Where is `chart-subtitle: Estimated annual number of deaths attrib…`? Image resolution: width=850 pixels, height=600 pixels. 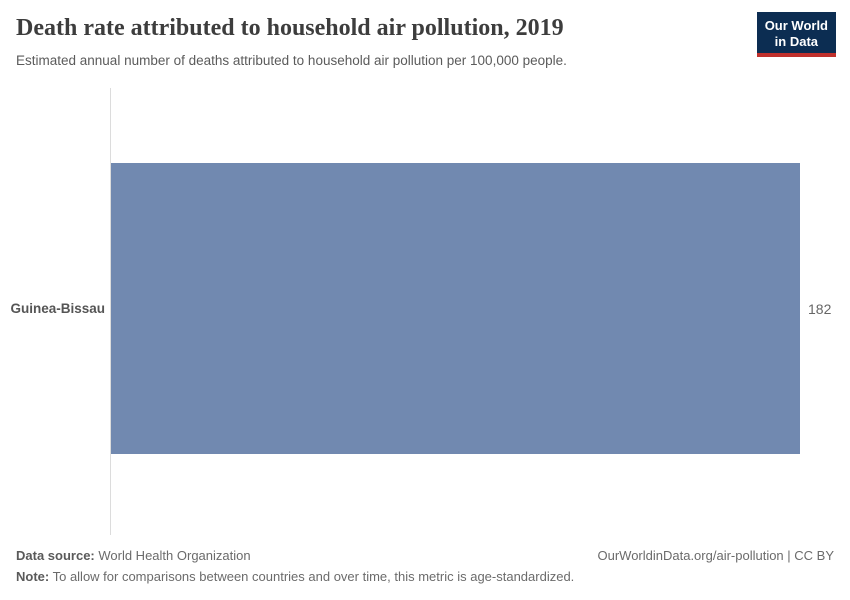
chart-subtitle: Estimated annual number of deaths attrib… is located at coordinates (291, 60).